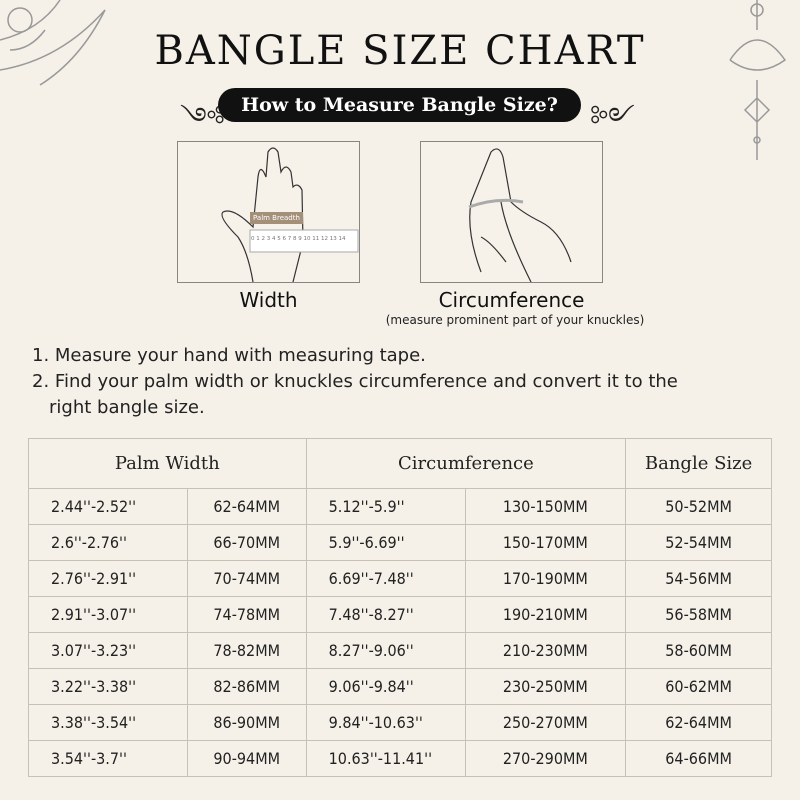  Describe the element at coordinates (698, 463) in the screenshot. I see `header-bangle-size: Bangle Size` at that location.